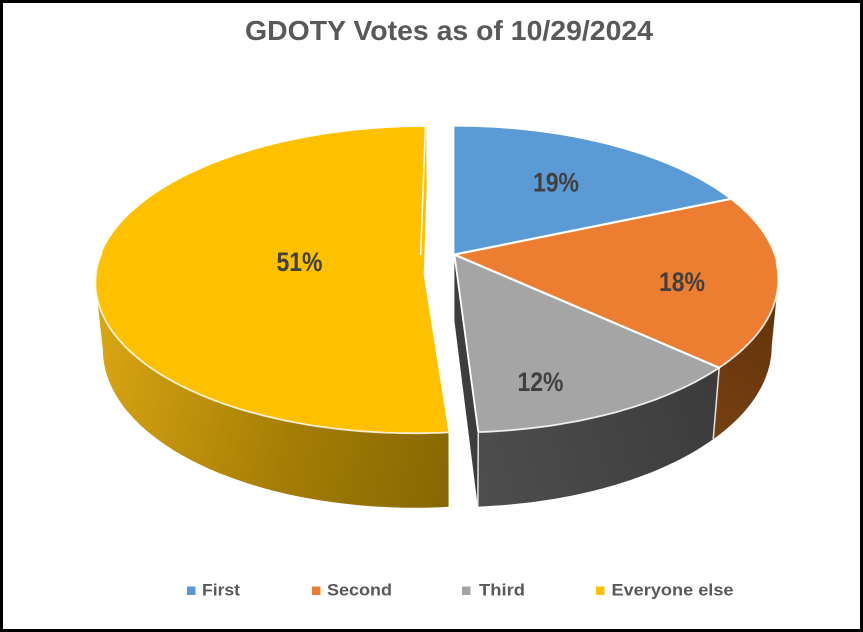 This screenshot has height=632, width=863. Describe the element at coordinates (359, 590) in the screenshot. I see `svg-text: Second` at that location.